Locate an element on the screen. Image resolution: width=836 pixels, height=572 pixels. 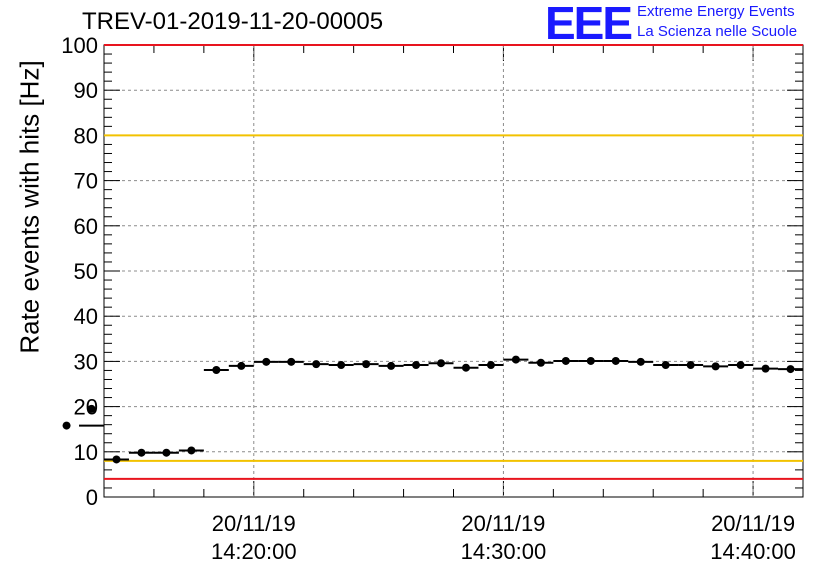
brand-line-1: Extreme Energy Events is located at coordinates (716, 11).